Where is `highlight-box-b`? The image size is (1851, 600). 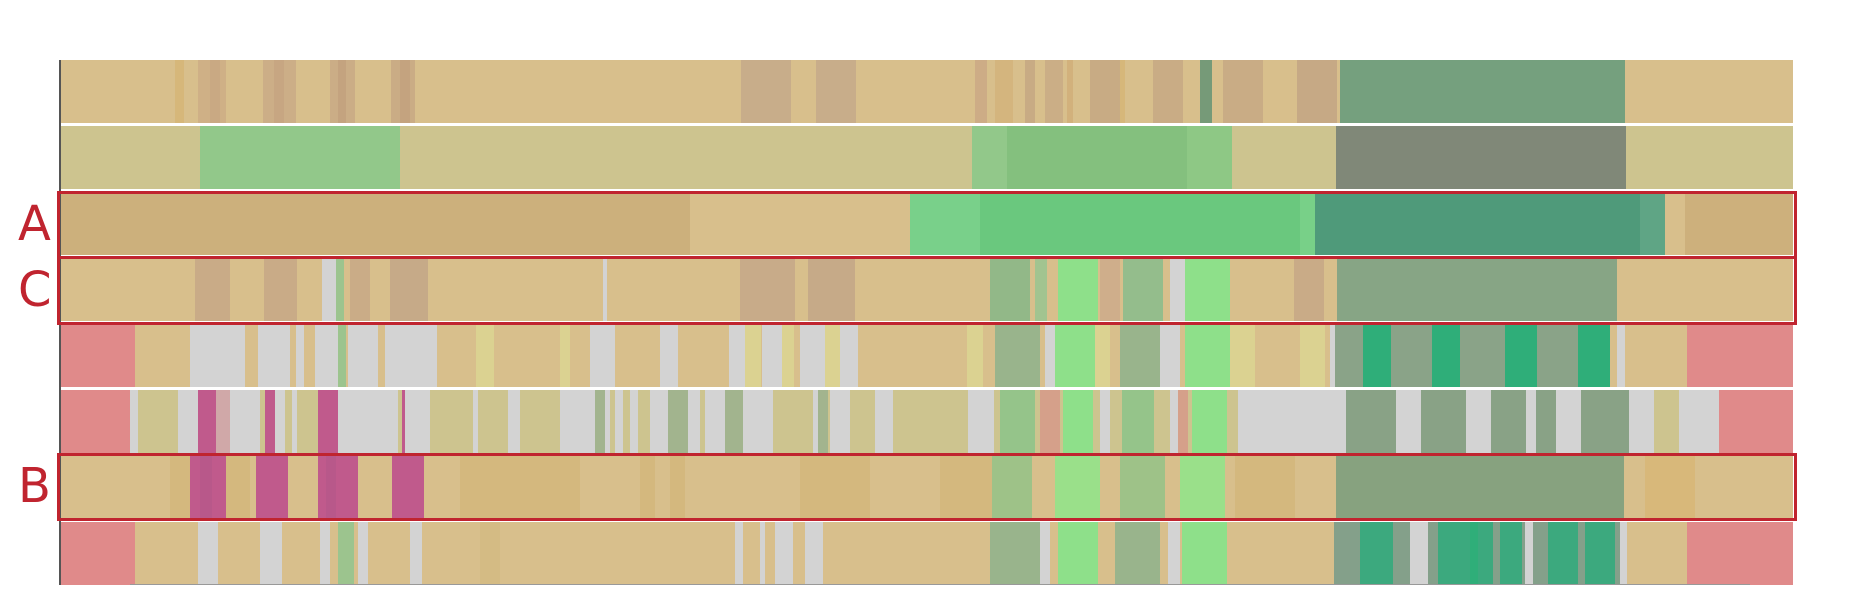 highlight-box-b is located at coordinates (927, 487).